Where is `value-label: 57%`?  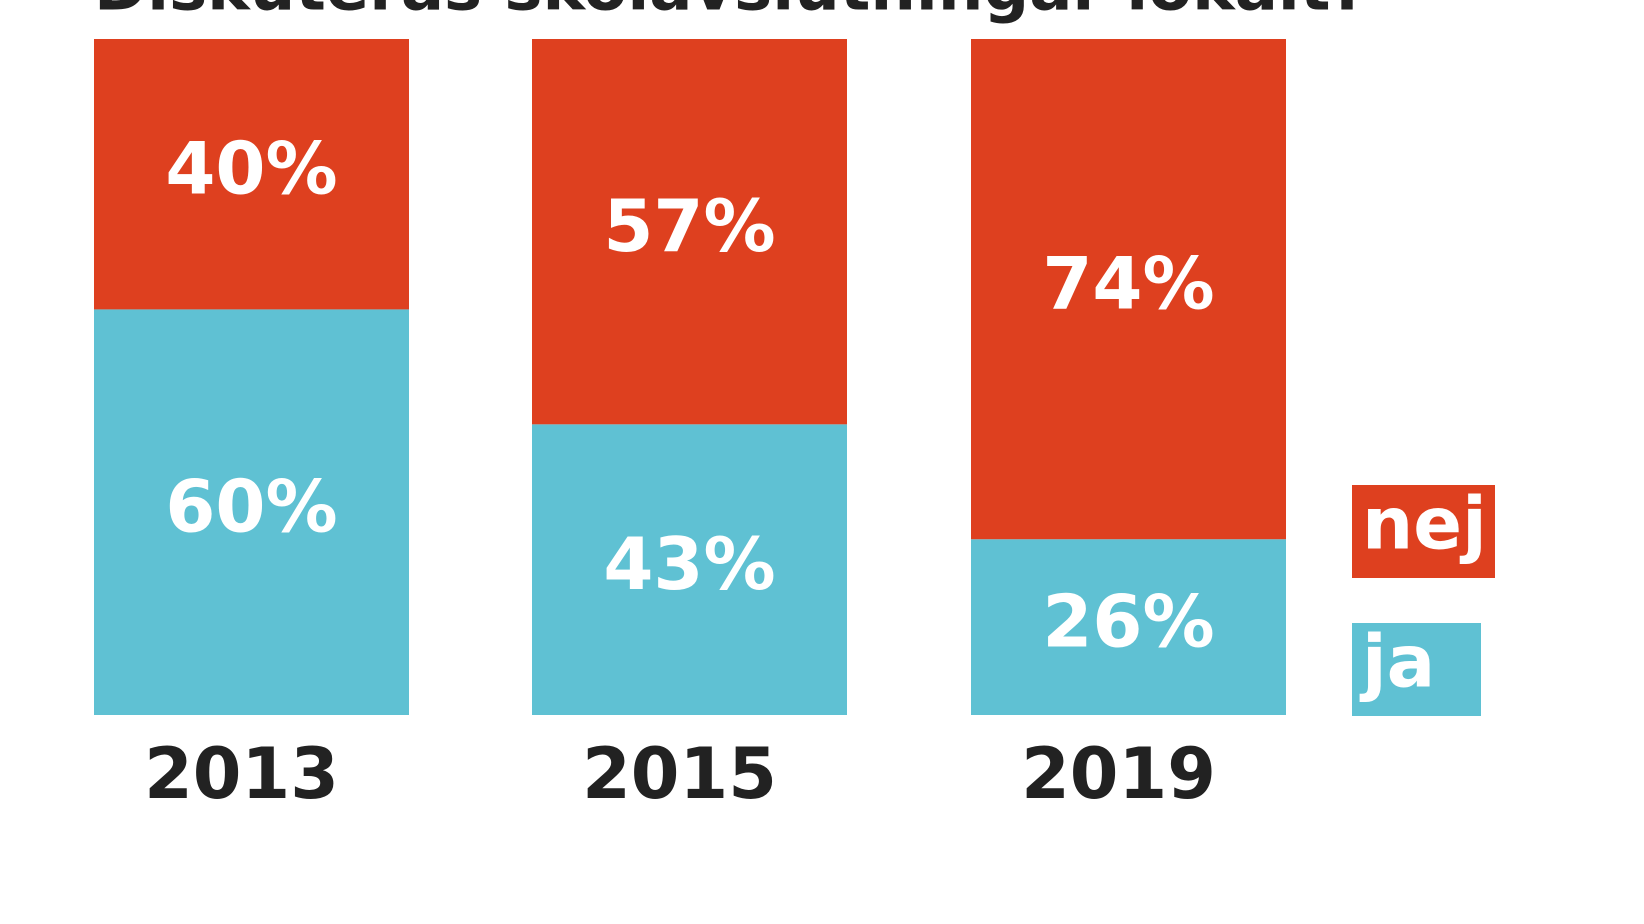 value-label: 57% is located at coordinates (689, 226).